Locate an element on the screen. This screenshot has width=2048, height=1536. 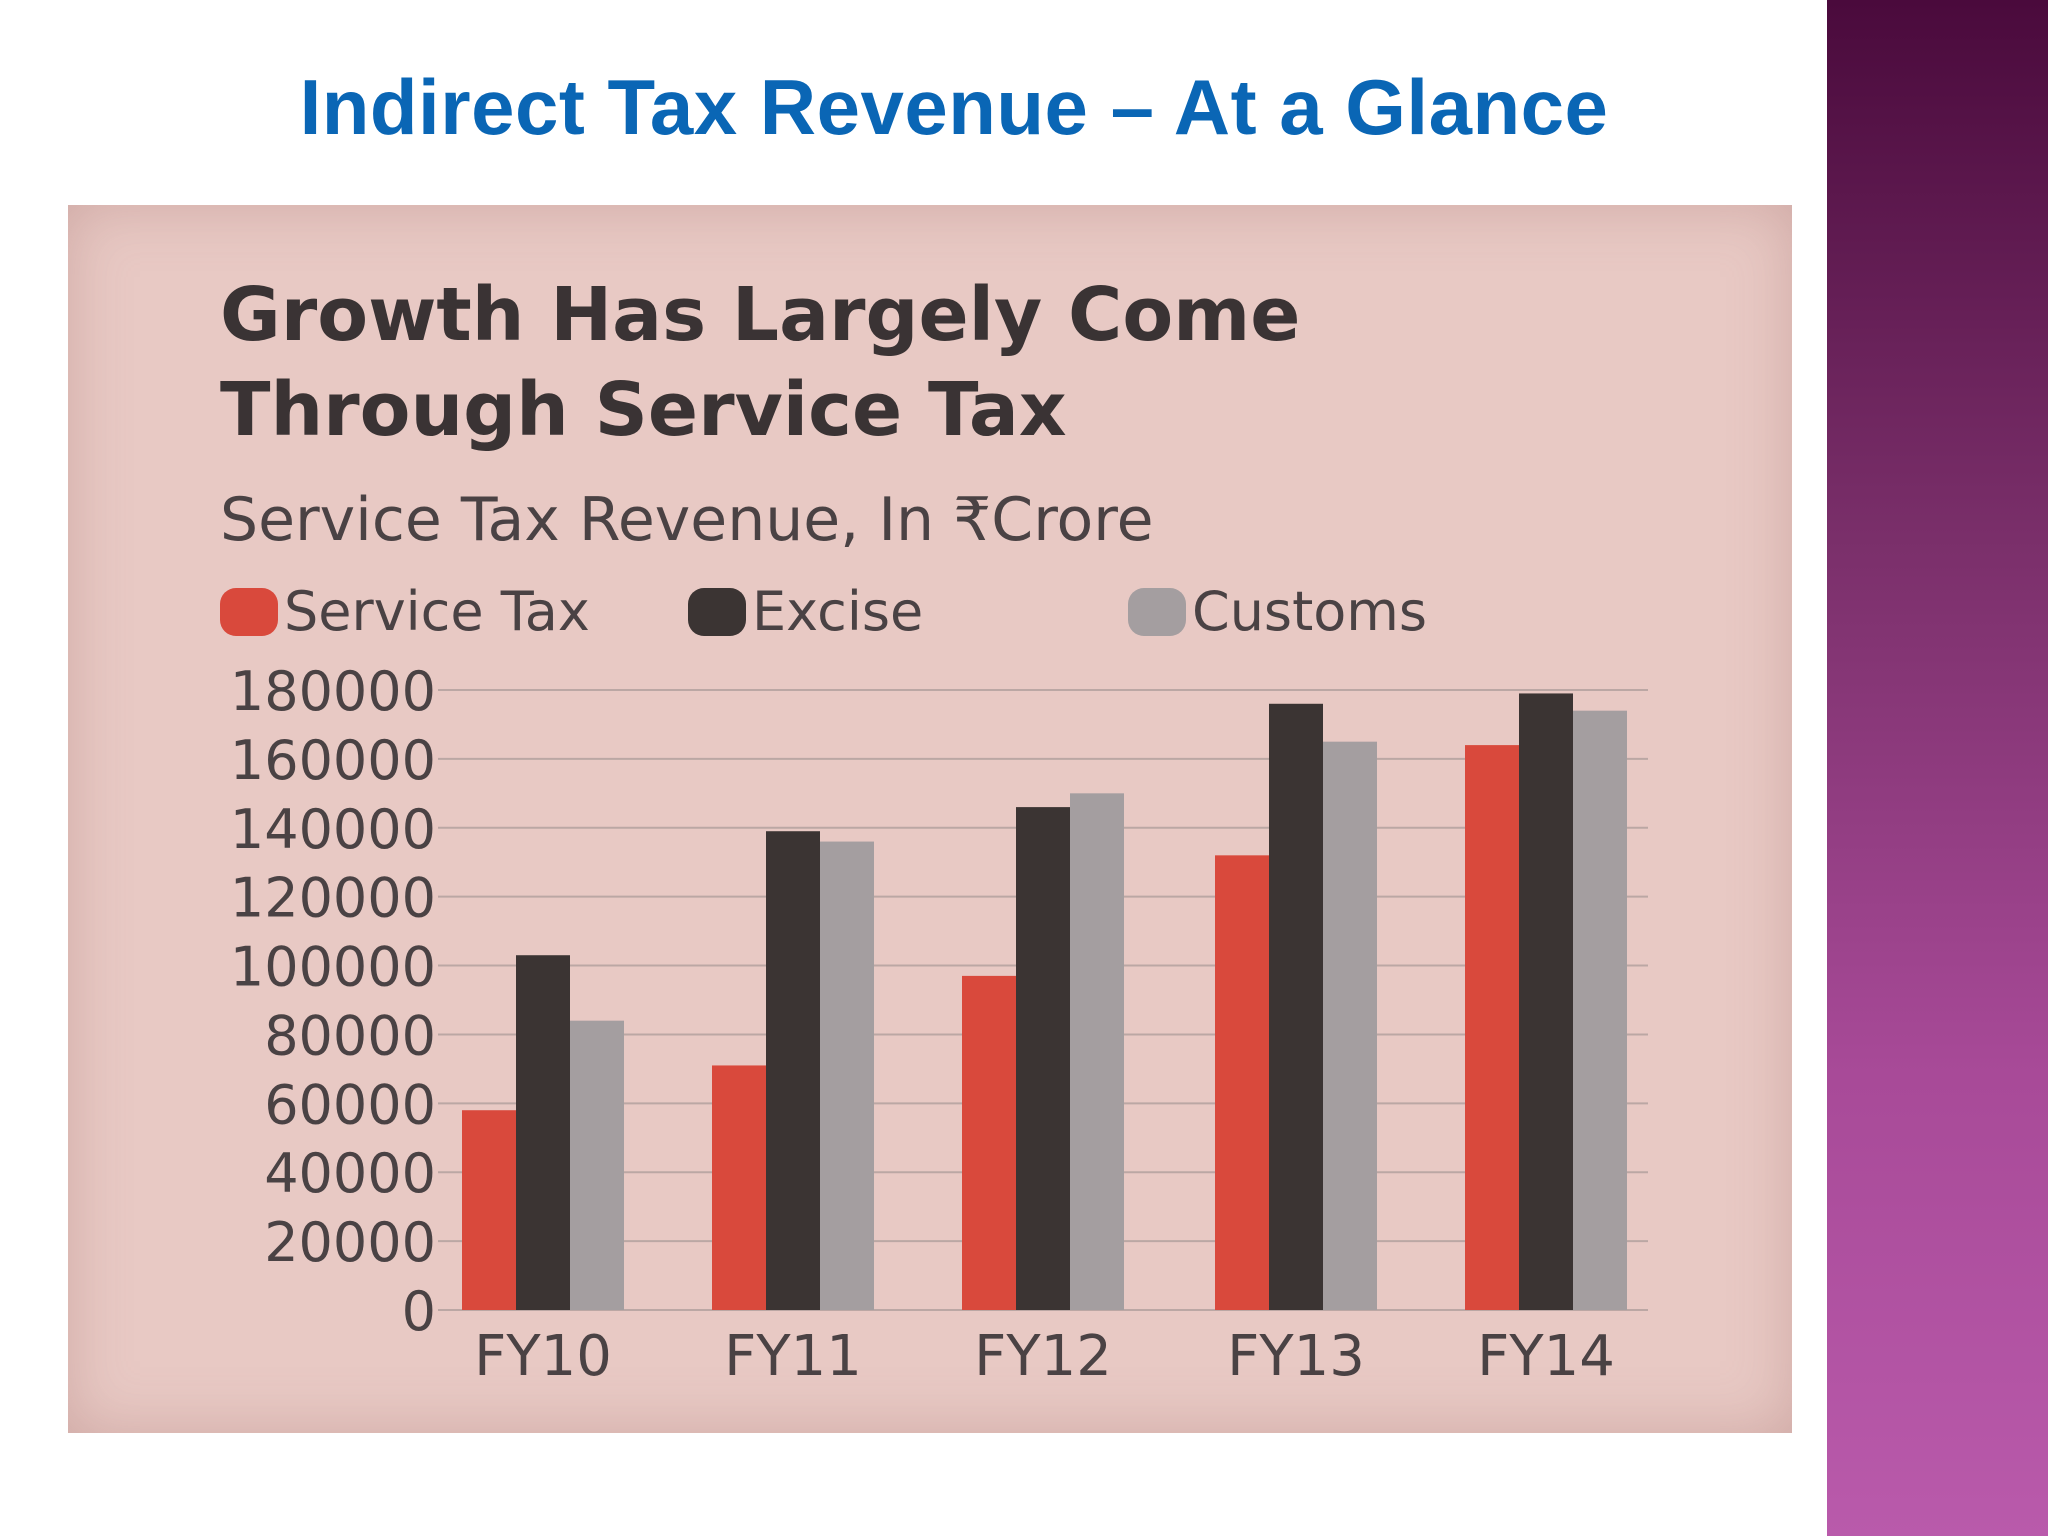
bar-customs-fy10 is located at coordinates (597, 1165).